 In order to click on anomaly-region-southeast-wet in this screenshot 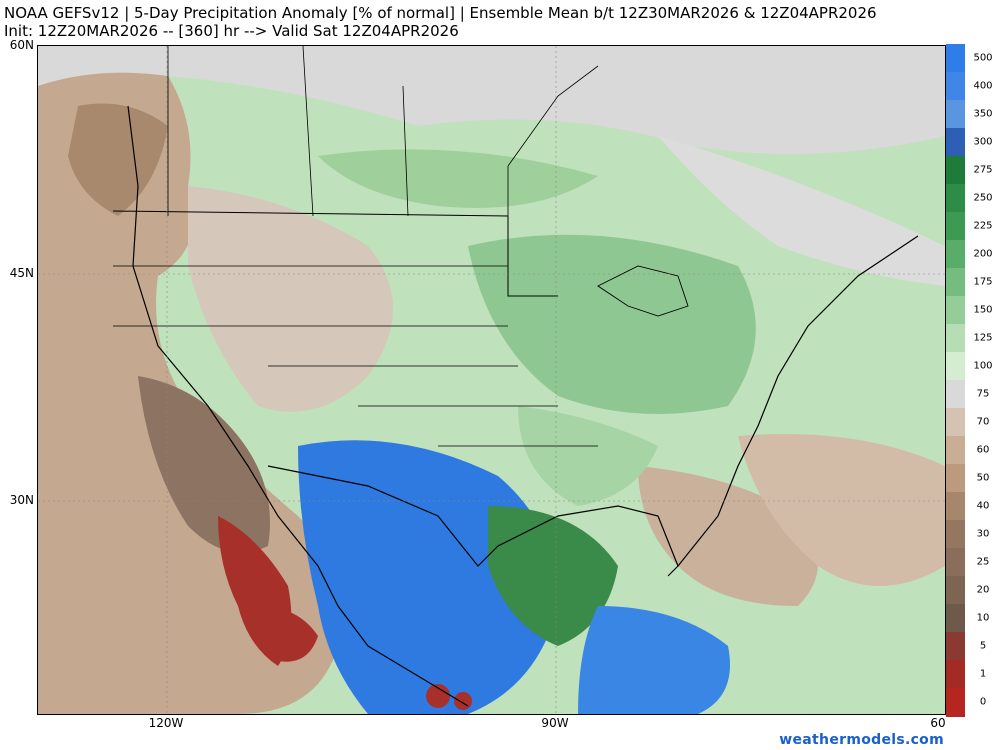, I will do `click(588, 456)`.